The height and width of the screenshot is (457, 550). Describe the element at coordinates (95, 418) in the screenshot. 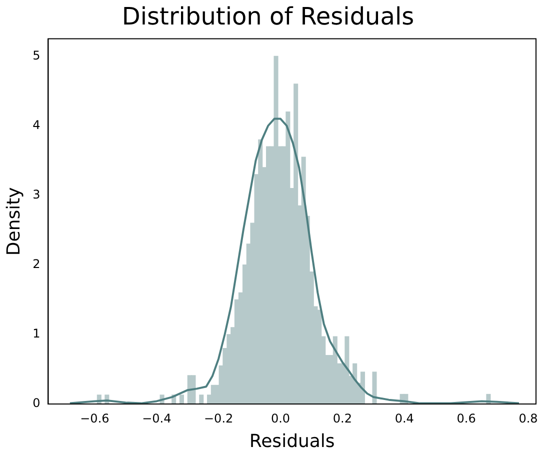

I see `x-tick-label: −0.6` at that location.